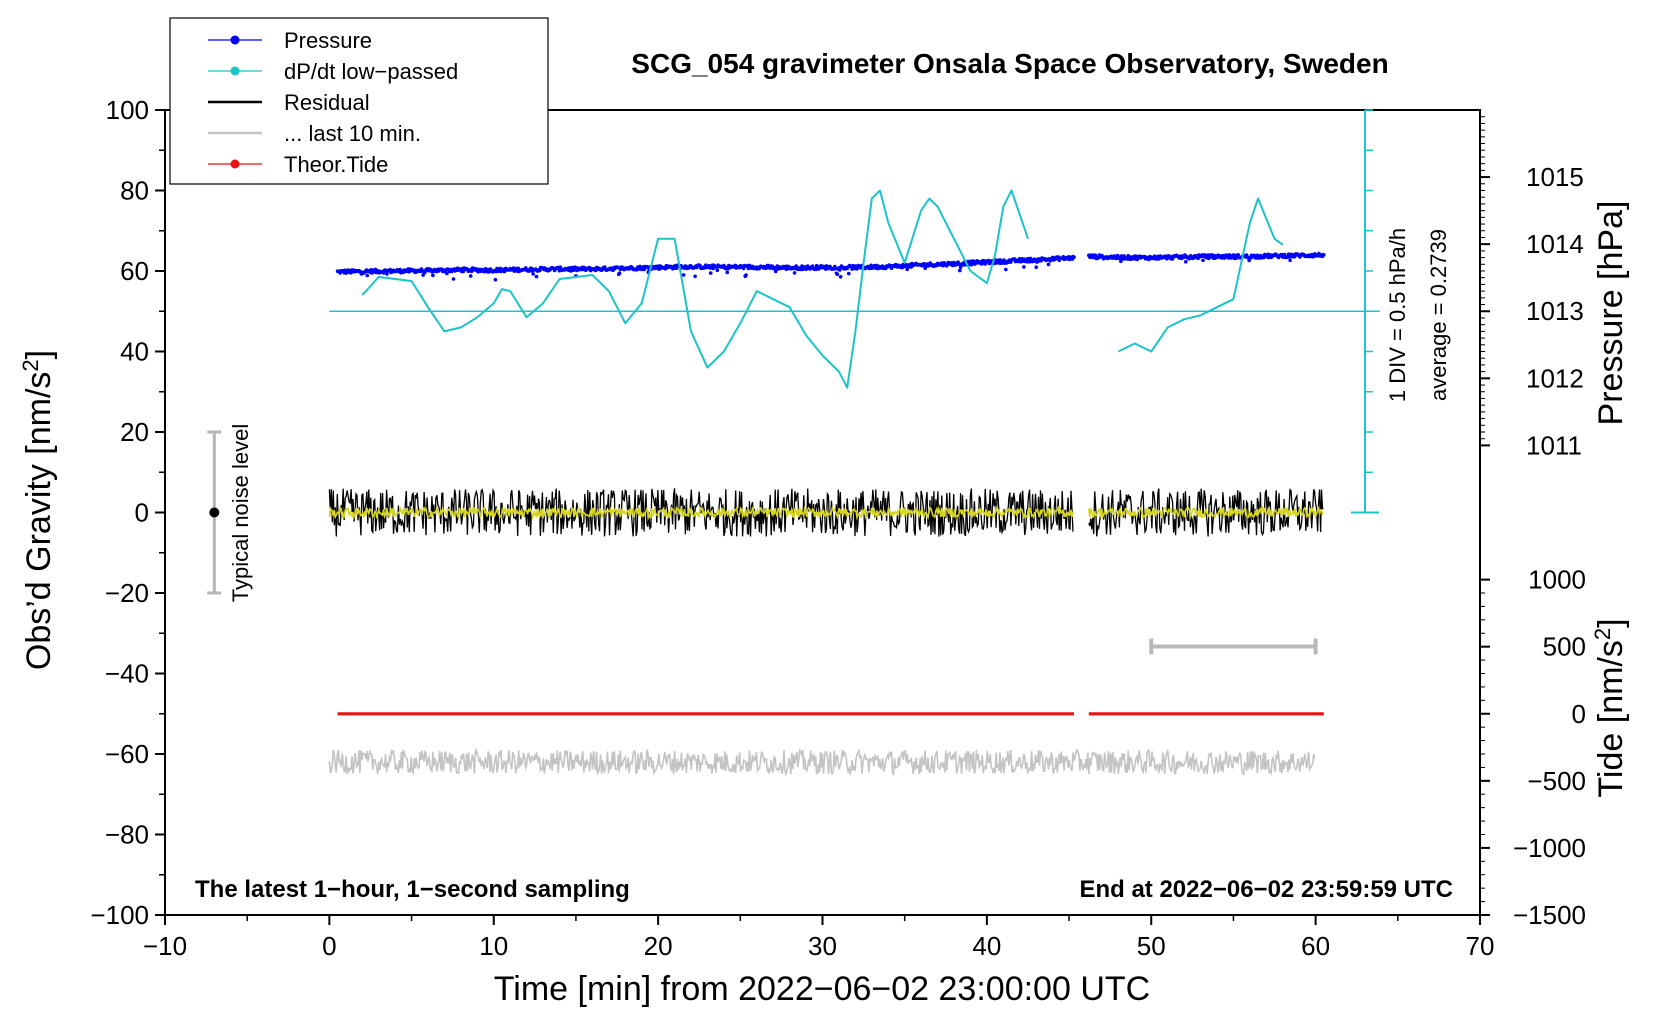 This screenshot has width=1660, height=1020. I want to click on legend-entry-pressure: Pressure, so click(290, 40).